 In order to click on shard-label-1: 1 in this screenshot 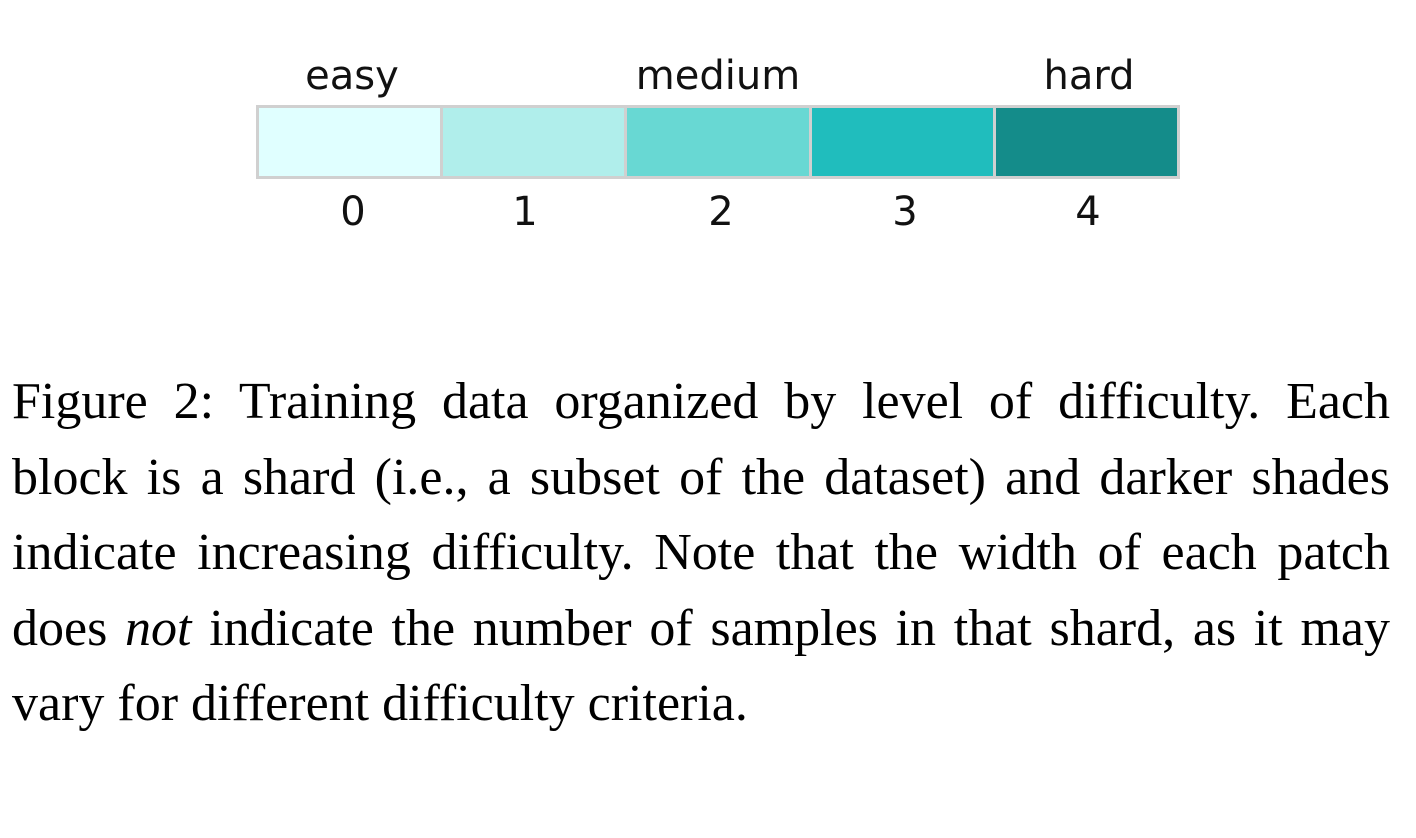, I will do `click(525, 212)`.